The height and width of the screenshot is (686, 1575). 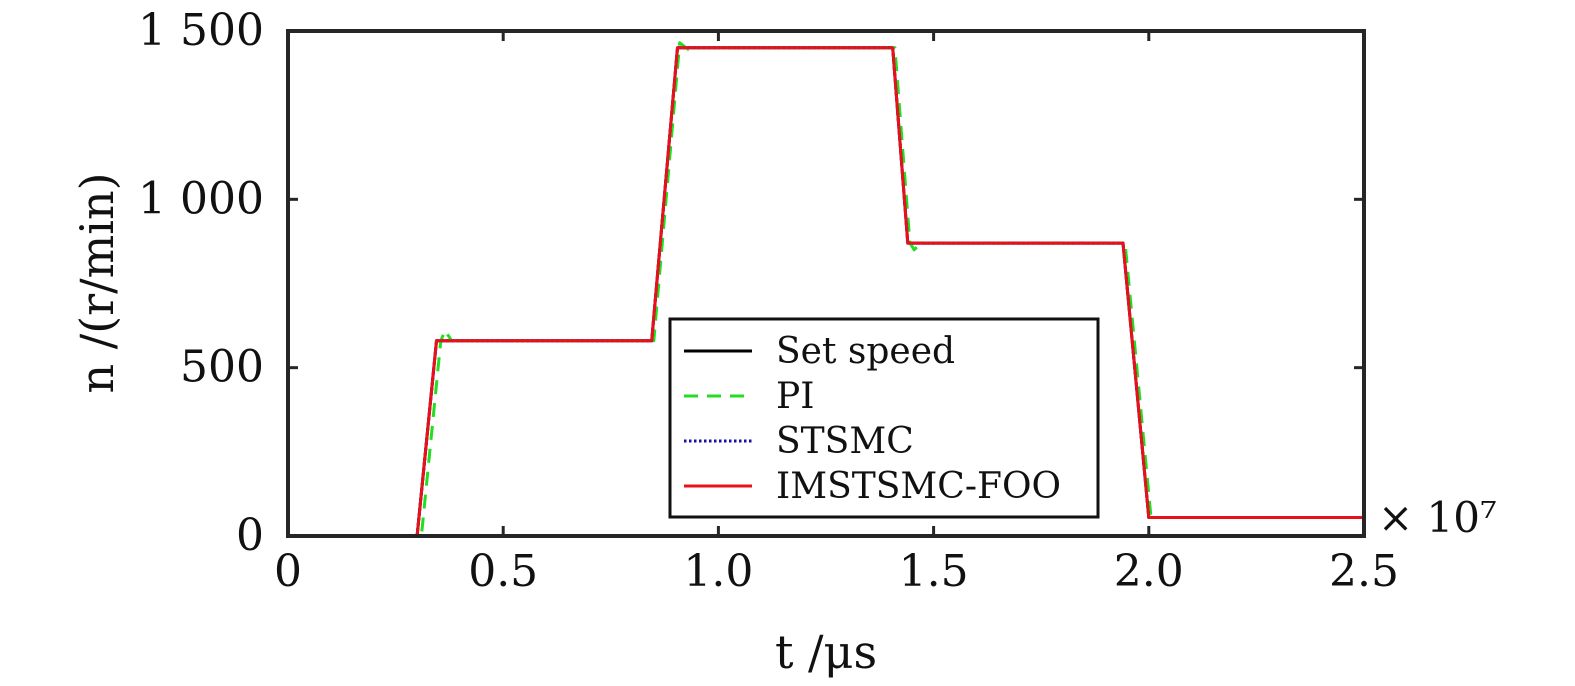 What do you see at coordinates (1437, 517) in the screenshot?
I see `x-axis-multiplier: × 10⁷` at bounding box center [1437, 517].